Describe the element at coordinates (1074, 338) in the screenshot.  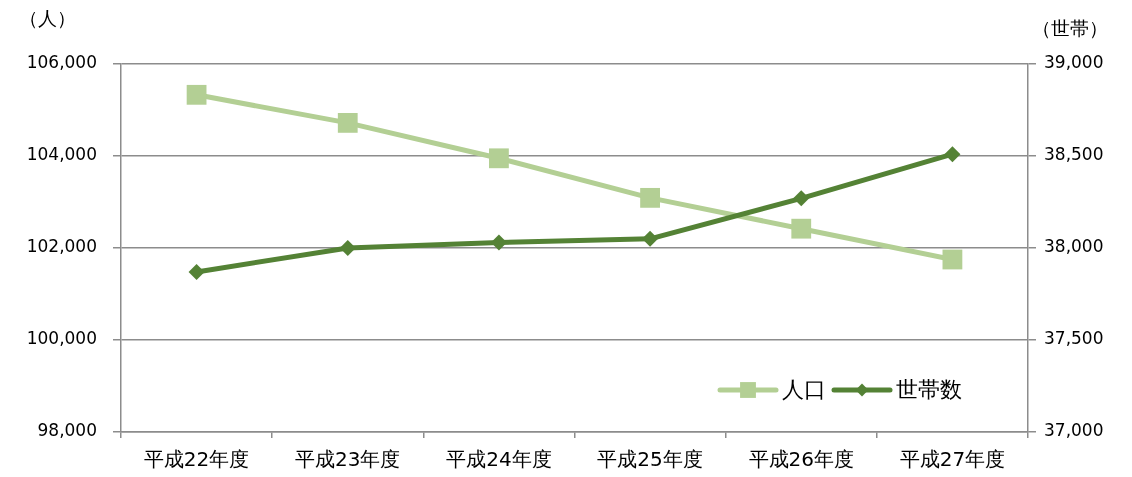
I see `y2-tick-label: 37,500` at that location.